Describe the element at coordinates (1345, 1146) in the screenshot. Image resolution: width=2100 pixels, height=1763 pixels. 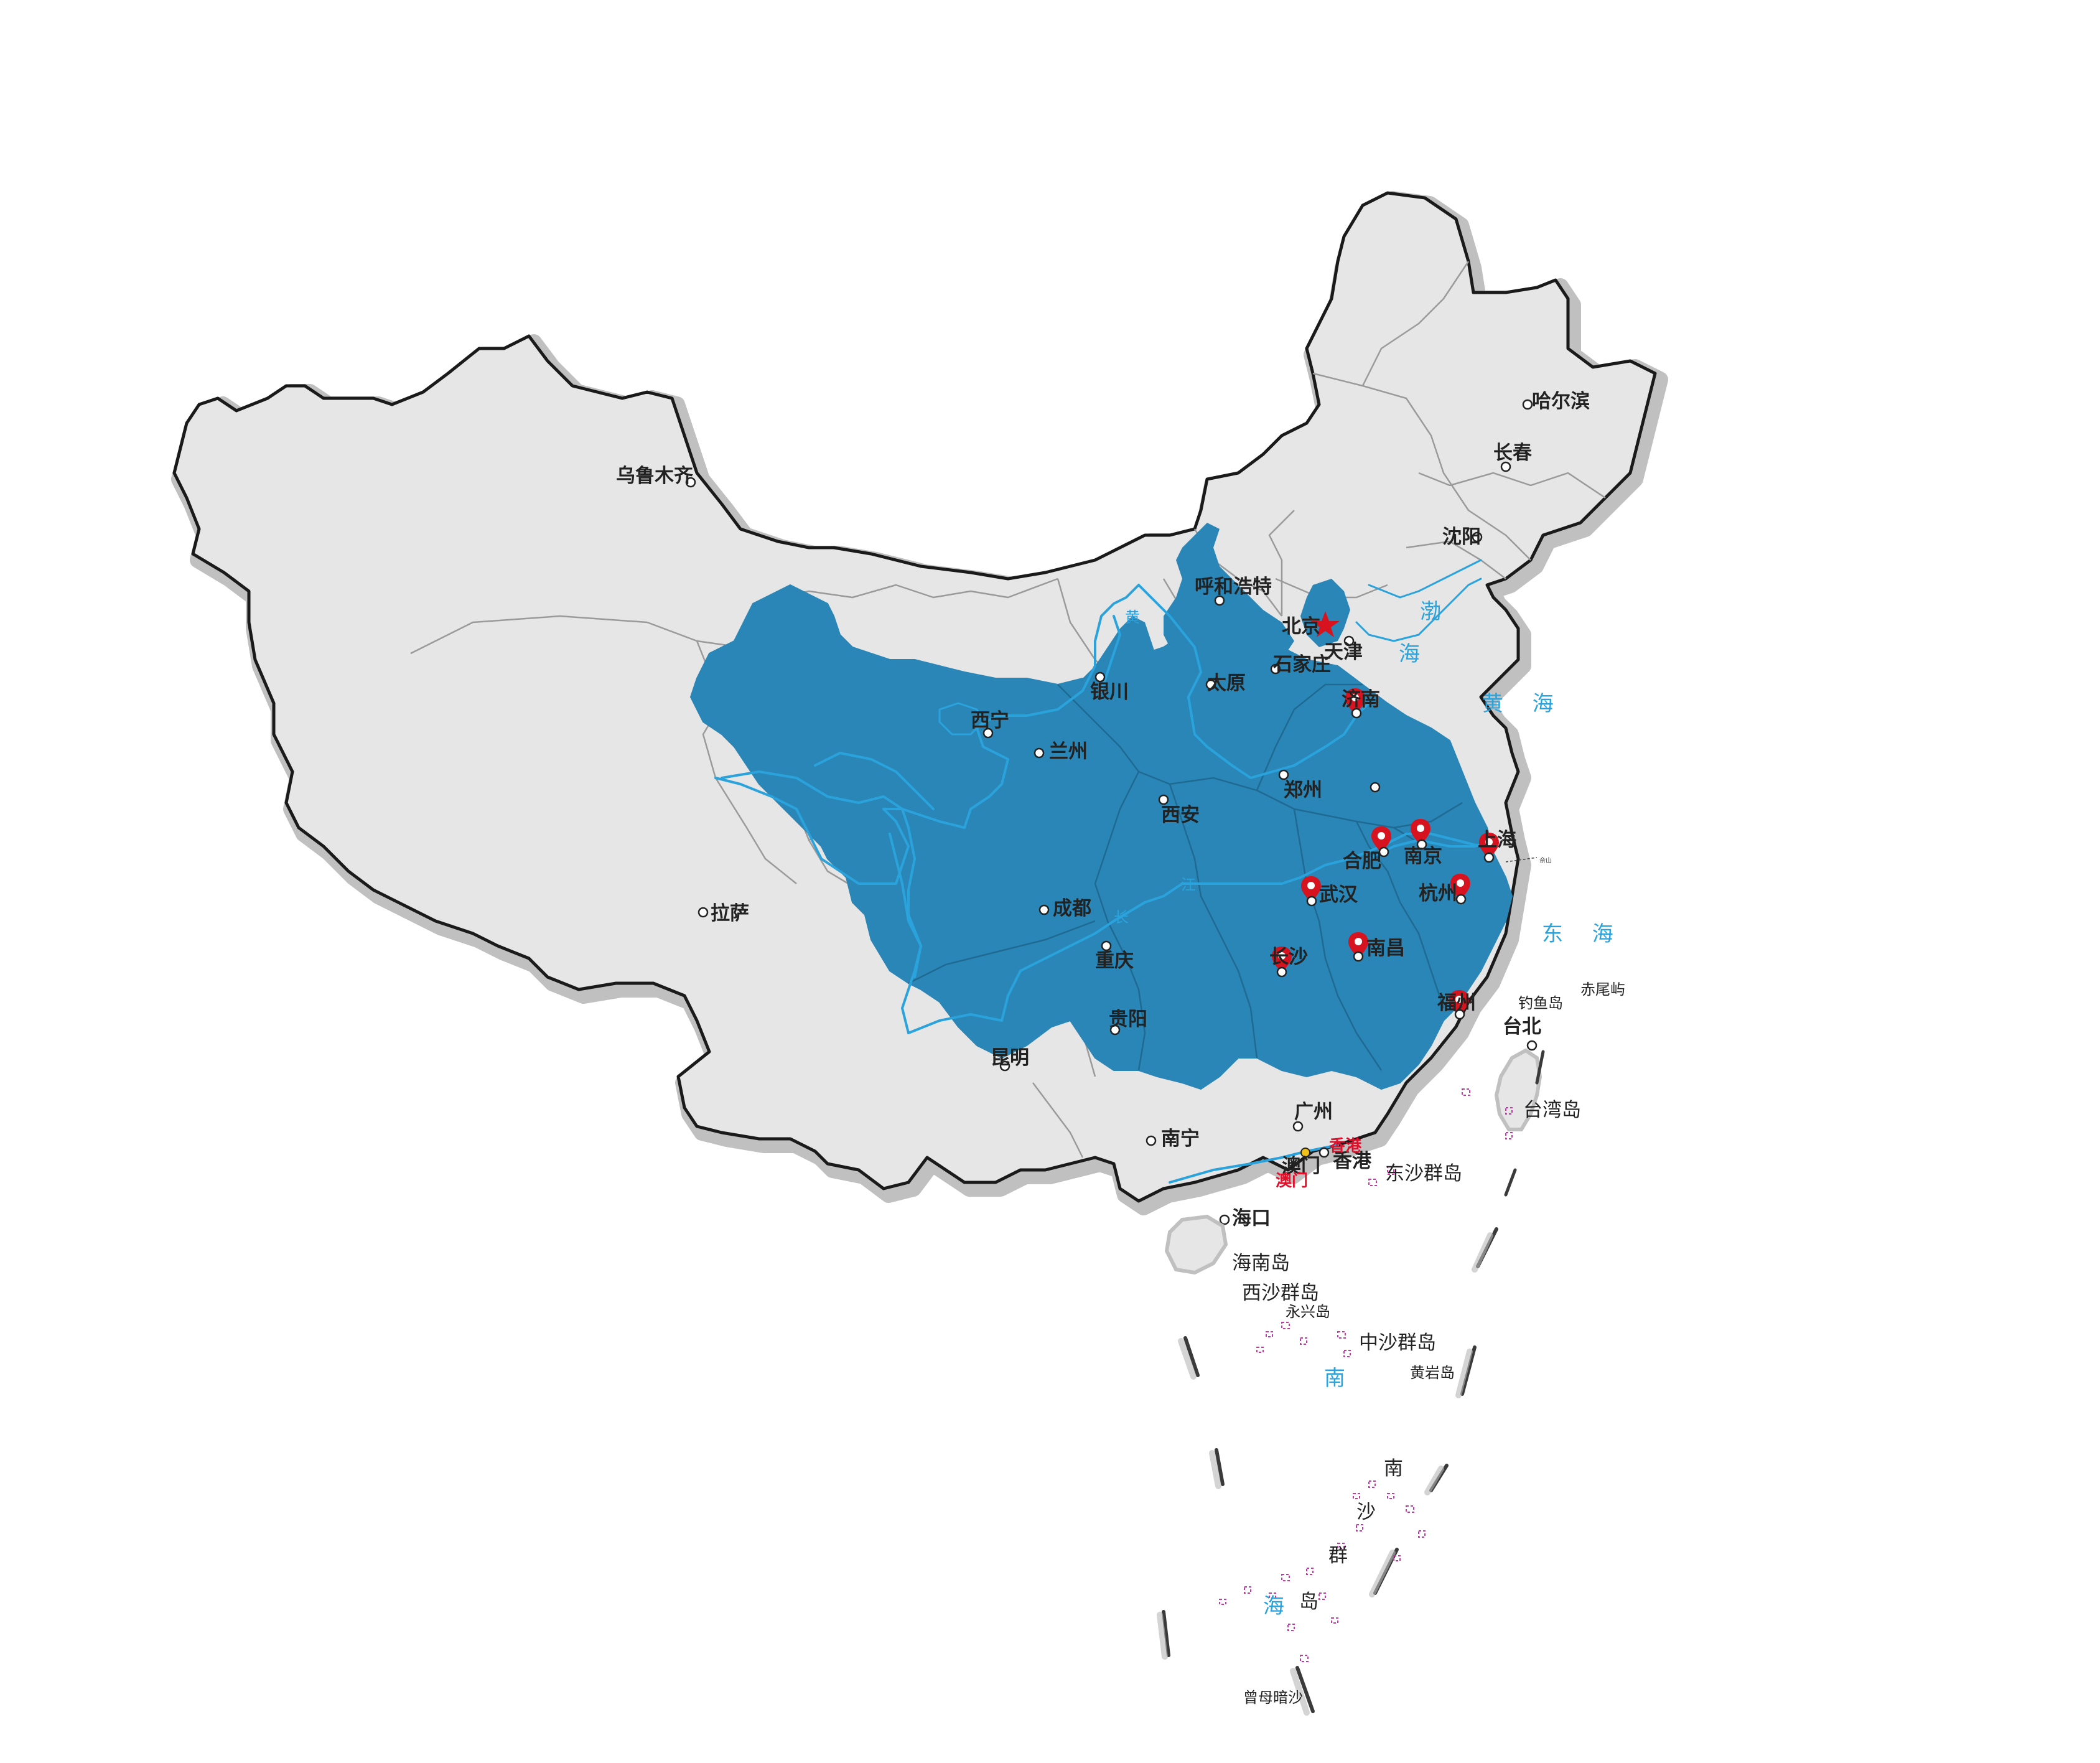
I see `red-label-hongkong: 香港` at that location.